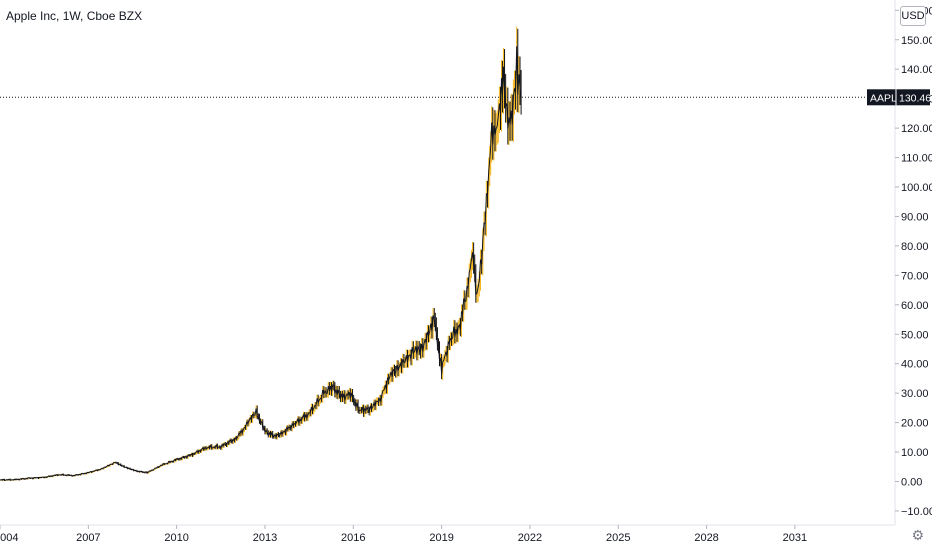 The height and width of the screenshot is (550, 932). I want to click on price-tick-label: −10.00, so click(916, 512).